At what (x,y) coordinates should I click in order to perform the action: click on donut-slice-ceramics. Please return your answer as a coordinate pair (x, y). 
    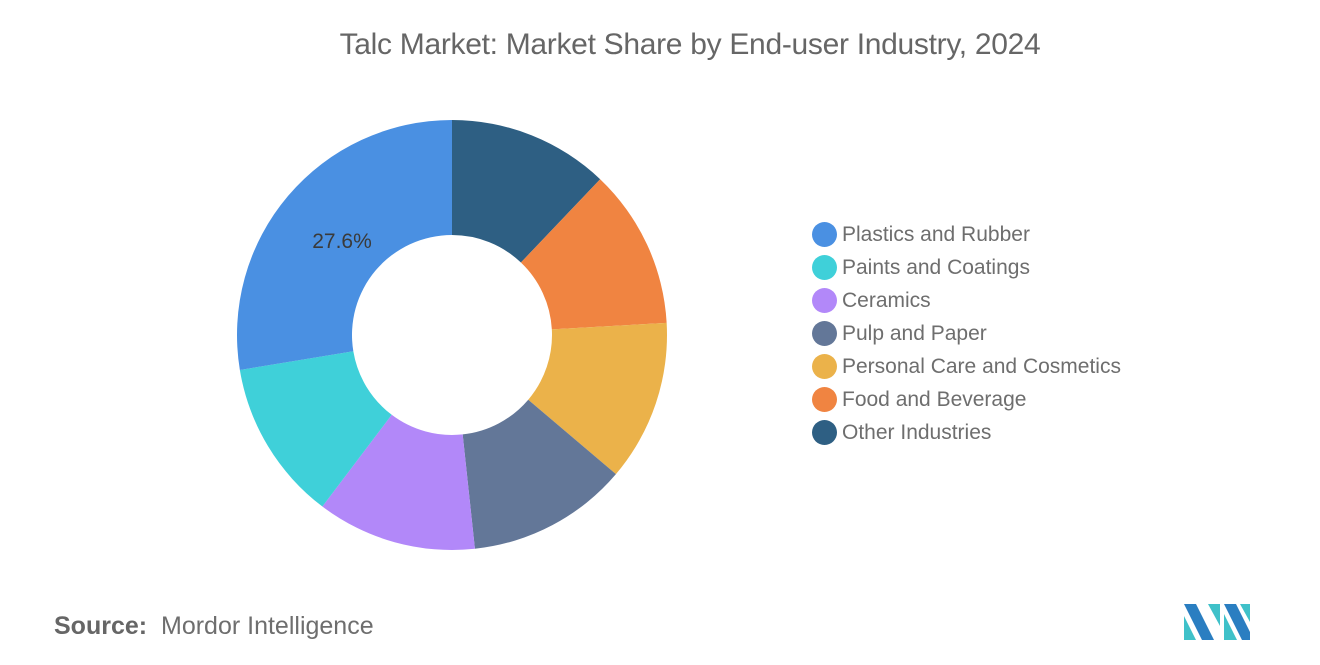
    Looking at the image, I should click on (398, 482).